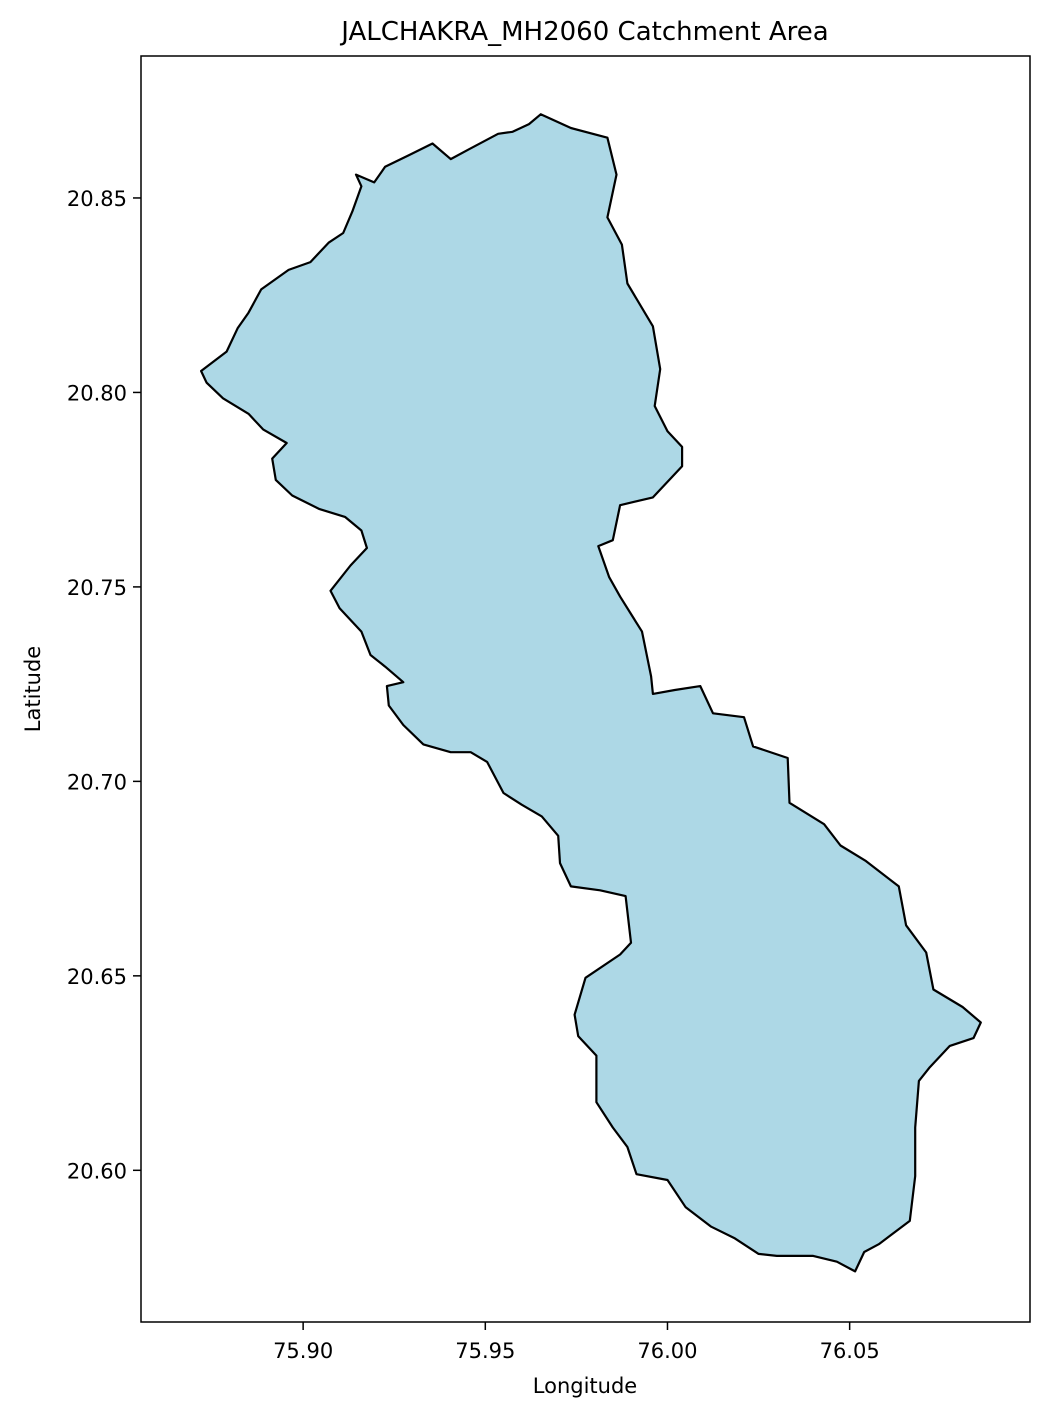  Describe the element at coordinates (33, 689) in the screenshot. I see `y-axis-label: Latitude` at that location.